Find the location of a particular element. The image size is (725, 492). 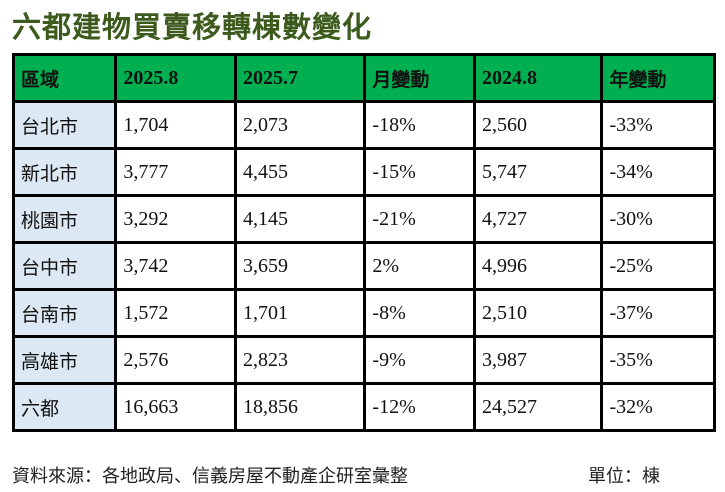

value-cell: -37% is located at coordinates (658, 313).